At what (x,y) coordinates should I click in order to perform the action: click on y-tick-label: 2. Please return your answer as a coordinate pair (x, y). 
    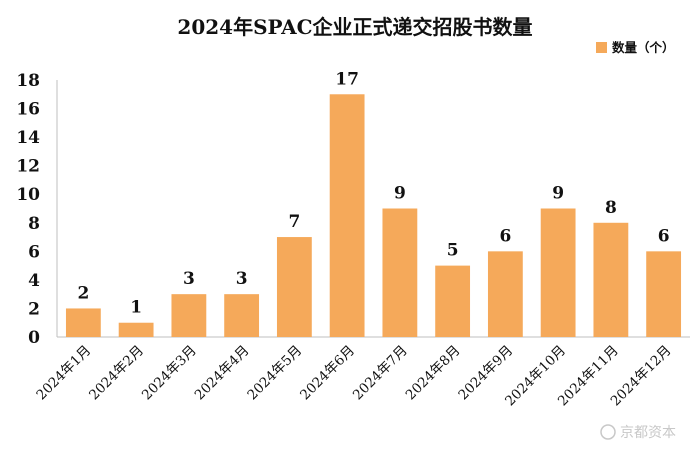
    Looking at the image, I should click on (34, 309).